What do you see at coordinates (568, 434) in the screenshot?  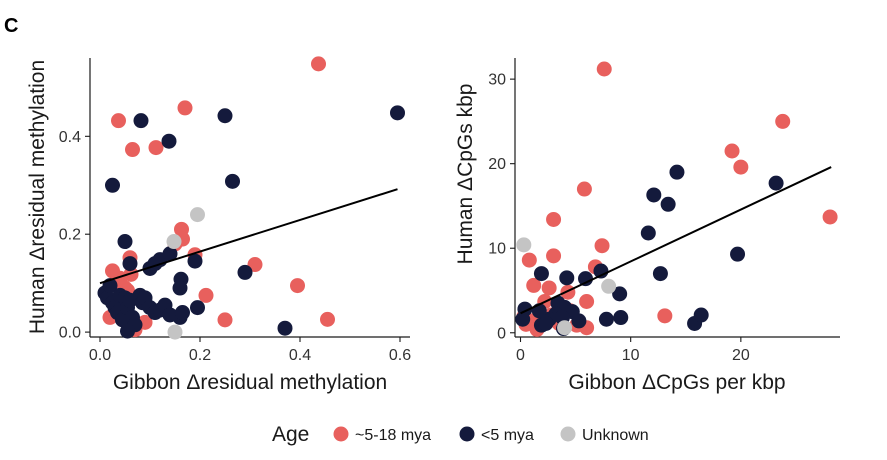 I see `legend-swatch-unknown` at bounding box center [568, 434].